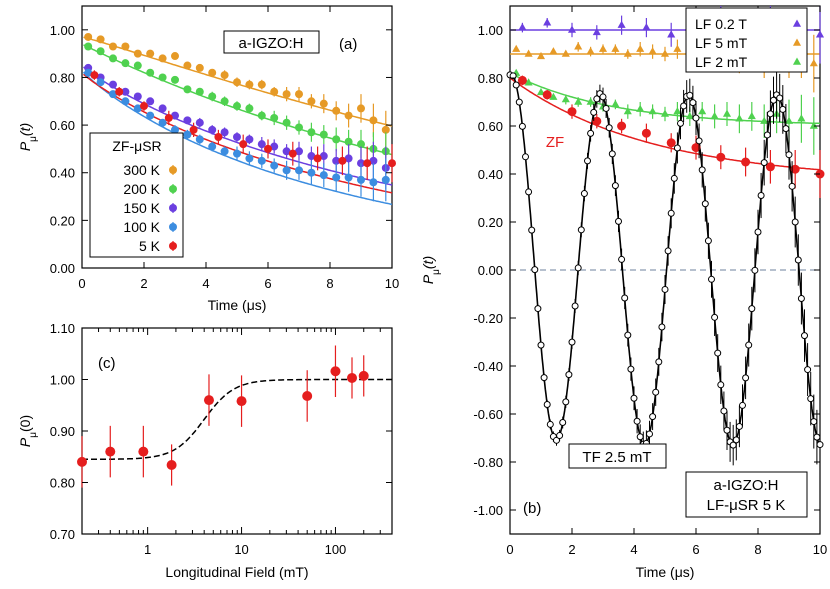 The width and height of the screenshot is (830, 589). I want to click on panel-a-xlabel: Time (μs), so click(237, 305).